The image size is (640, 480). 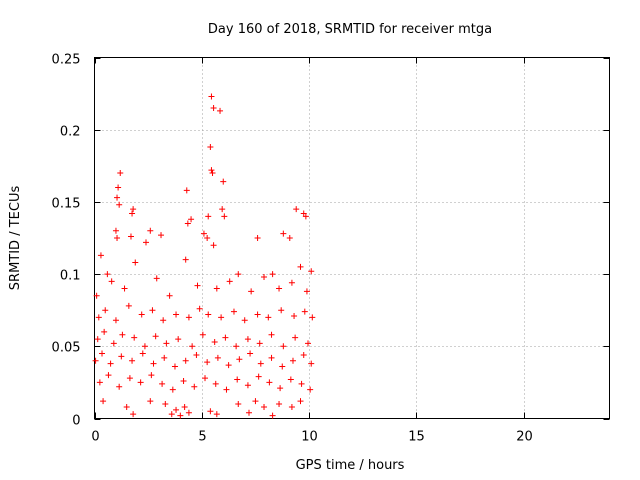 I want to click on x-tick-label: 5, so click(x=202, y=437).